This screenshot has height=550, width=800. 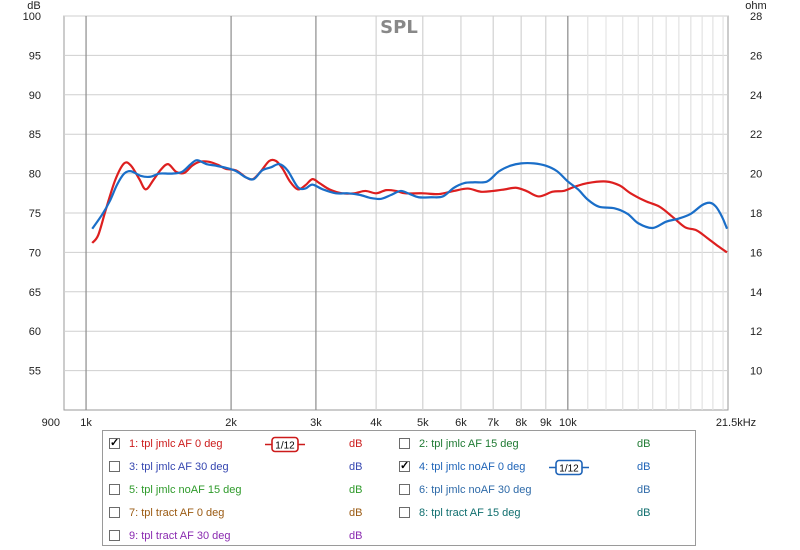 I want to click on y2-tick-label: 24, so click(x=756, y=96).